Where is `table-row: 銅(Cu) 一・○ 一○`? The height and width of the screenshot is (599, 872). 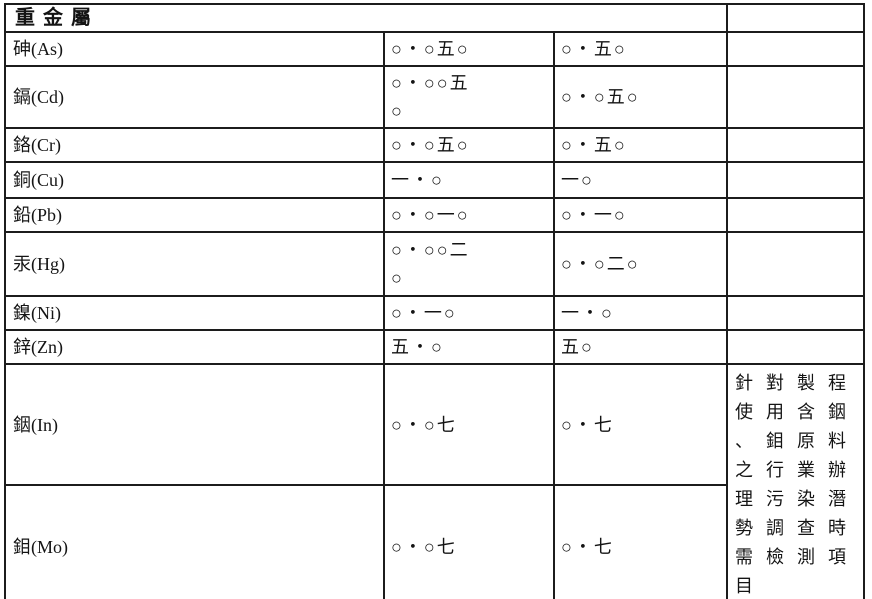 table-row: 銅(Cu) 一・○ 一○ is located at coordinates (435, 180).